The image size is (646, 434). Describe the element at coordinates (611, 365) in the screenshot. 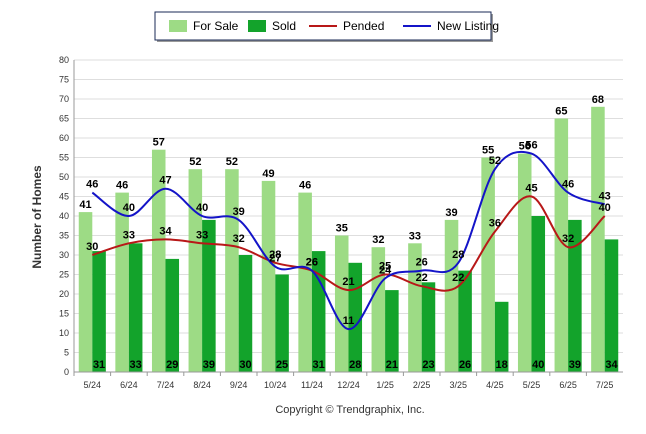

I see `data-label-sold: 34` at that location.